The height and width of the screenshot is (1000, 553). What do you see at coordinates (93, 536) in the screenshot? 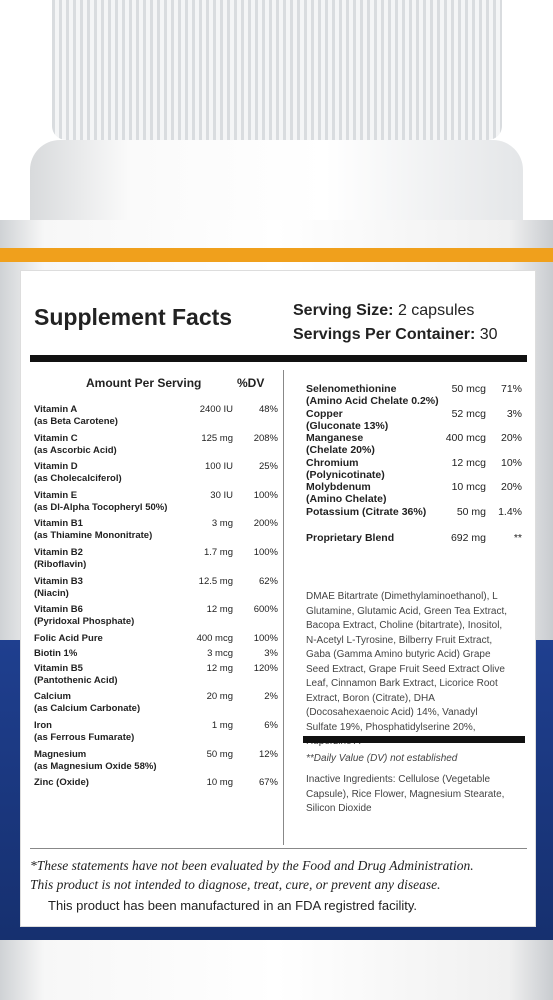
I see `nutrient-source: (as Thiamine Mononitrate)` at bounding box center [93, 536].